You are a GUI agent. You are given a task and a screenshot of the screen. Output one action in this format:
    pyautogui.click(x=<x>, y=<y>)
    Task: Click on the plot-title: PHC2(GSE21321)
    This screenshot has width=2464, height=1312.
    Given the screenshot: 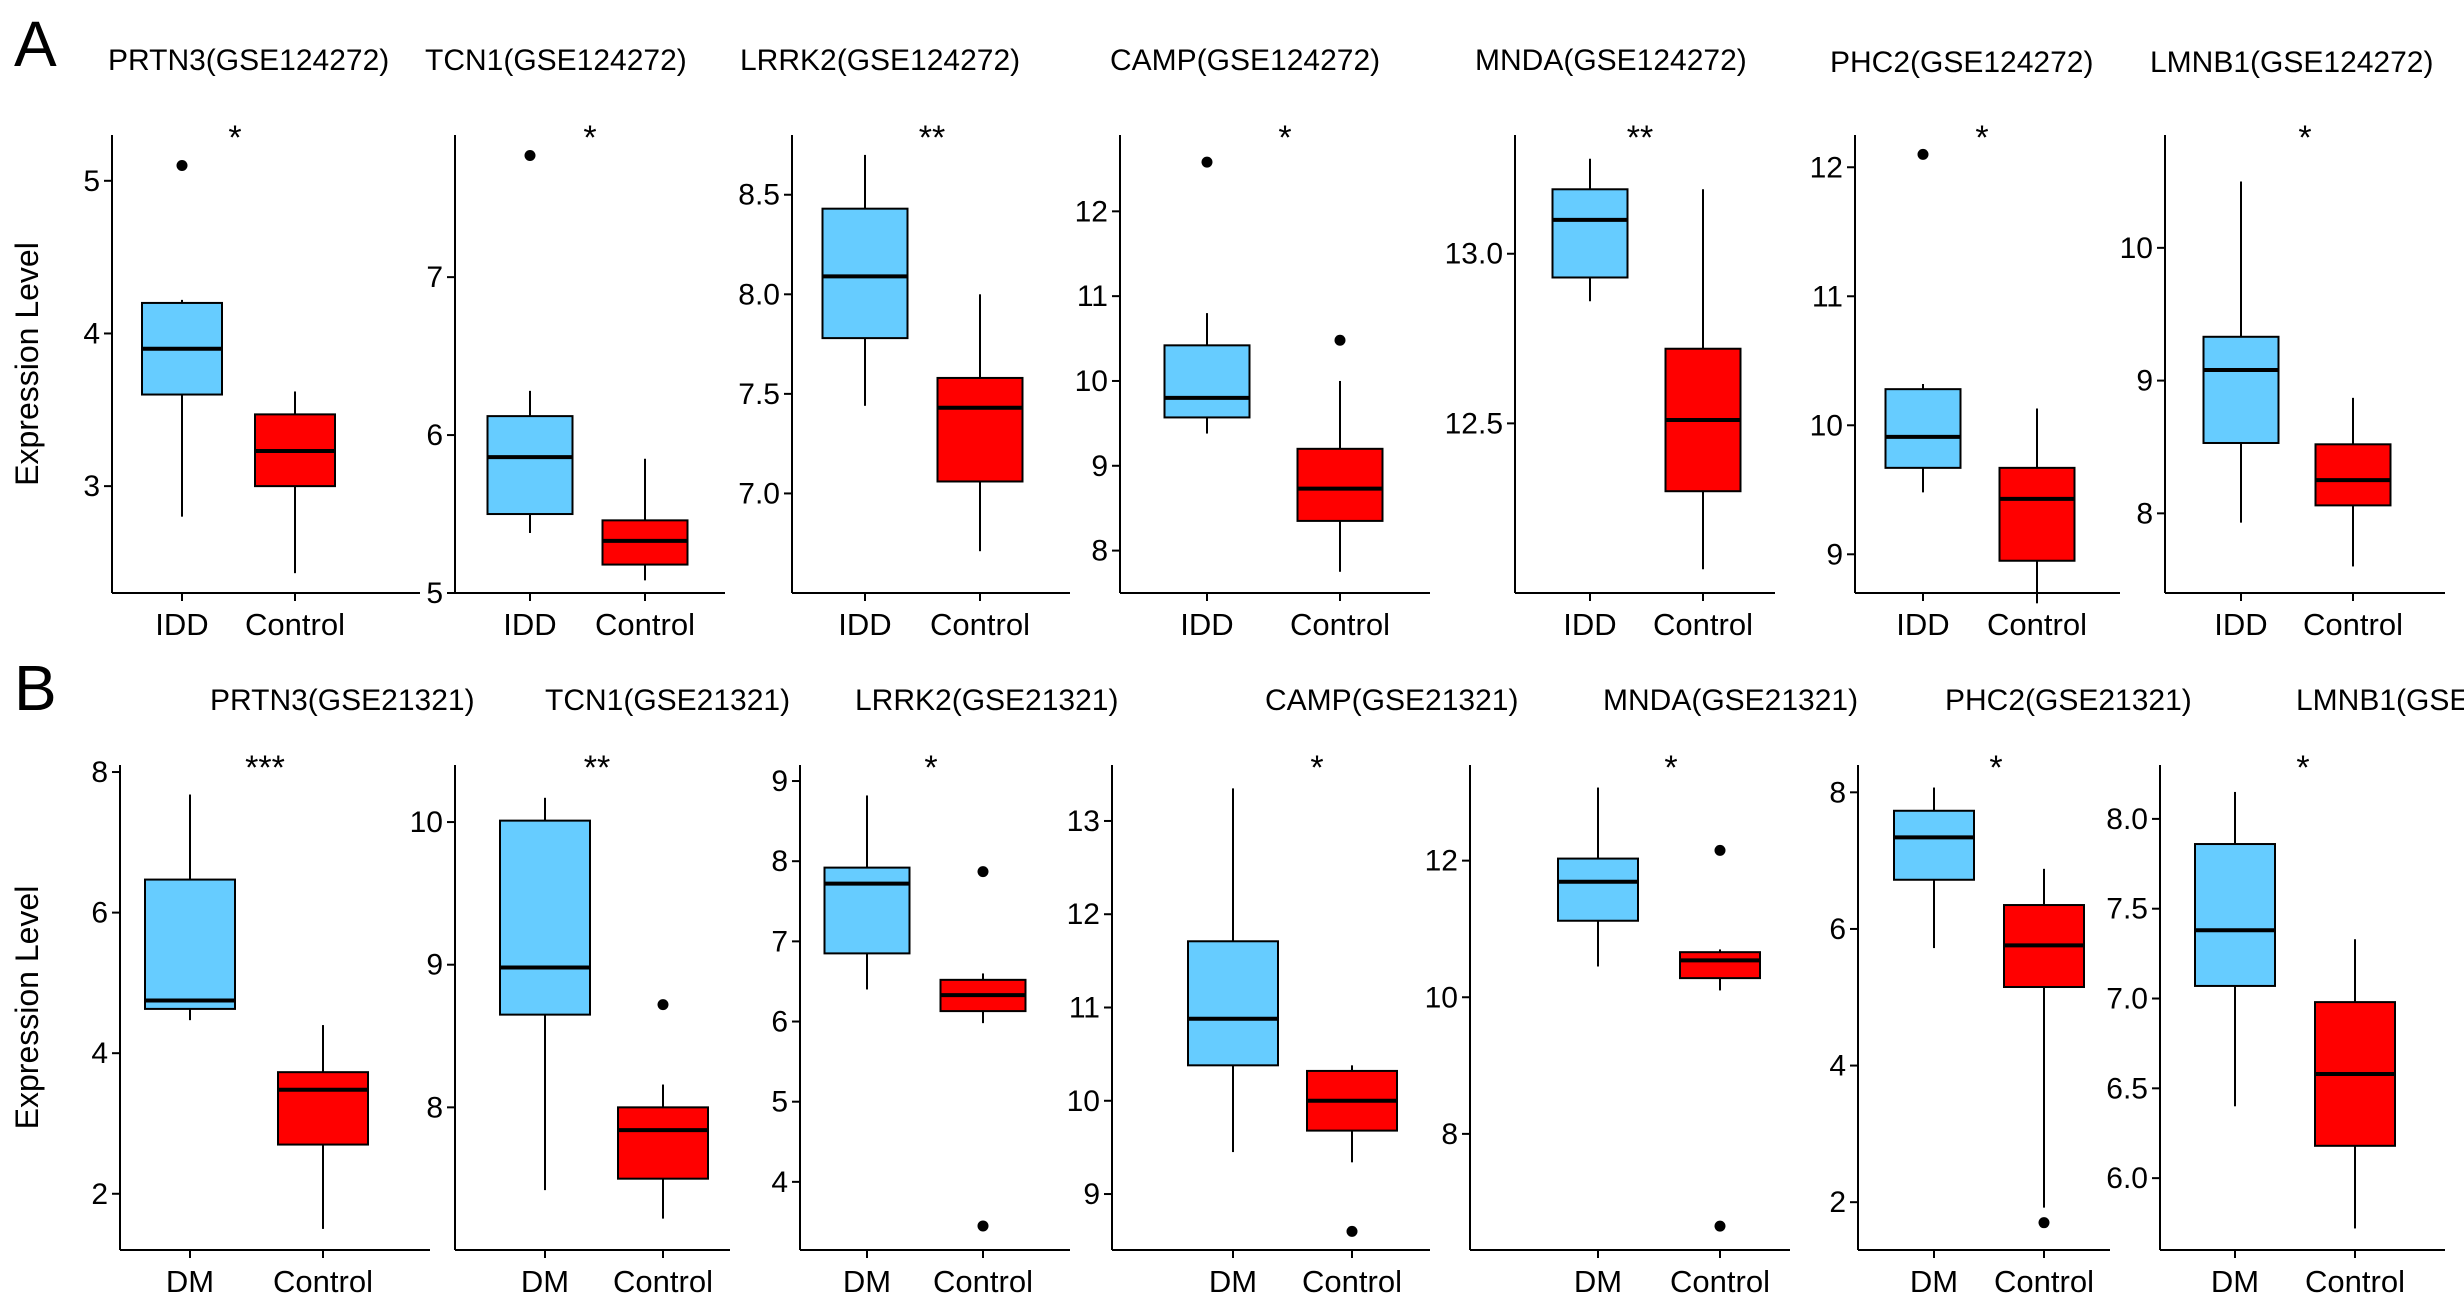 What is the action you would take?
    pyautogui.click(x=2068, y=700)
    